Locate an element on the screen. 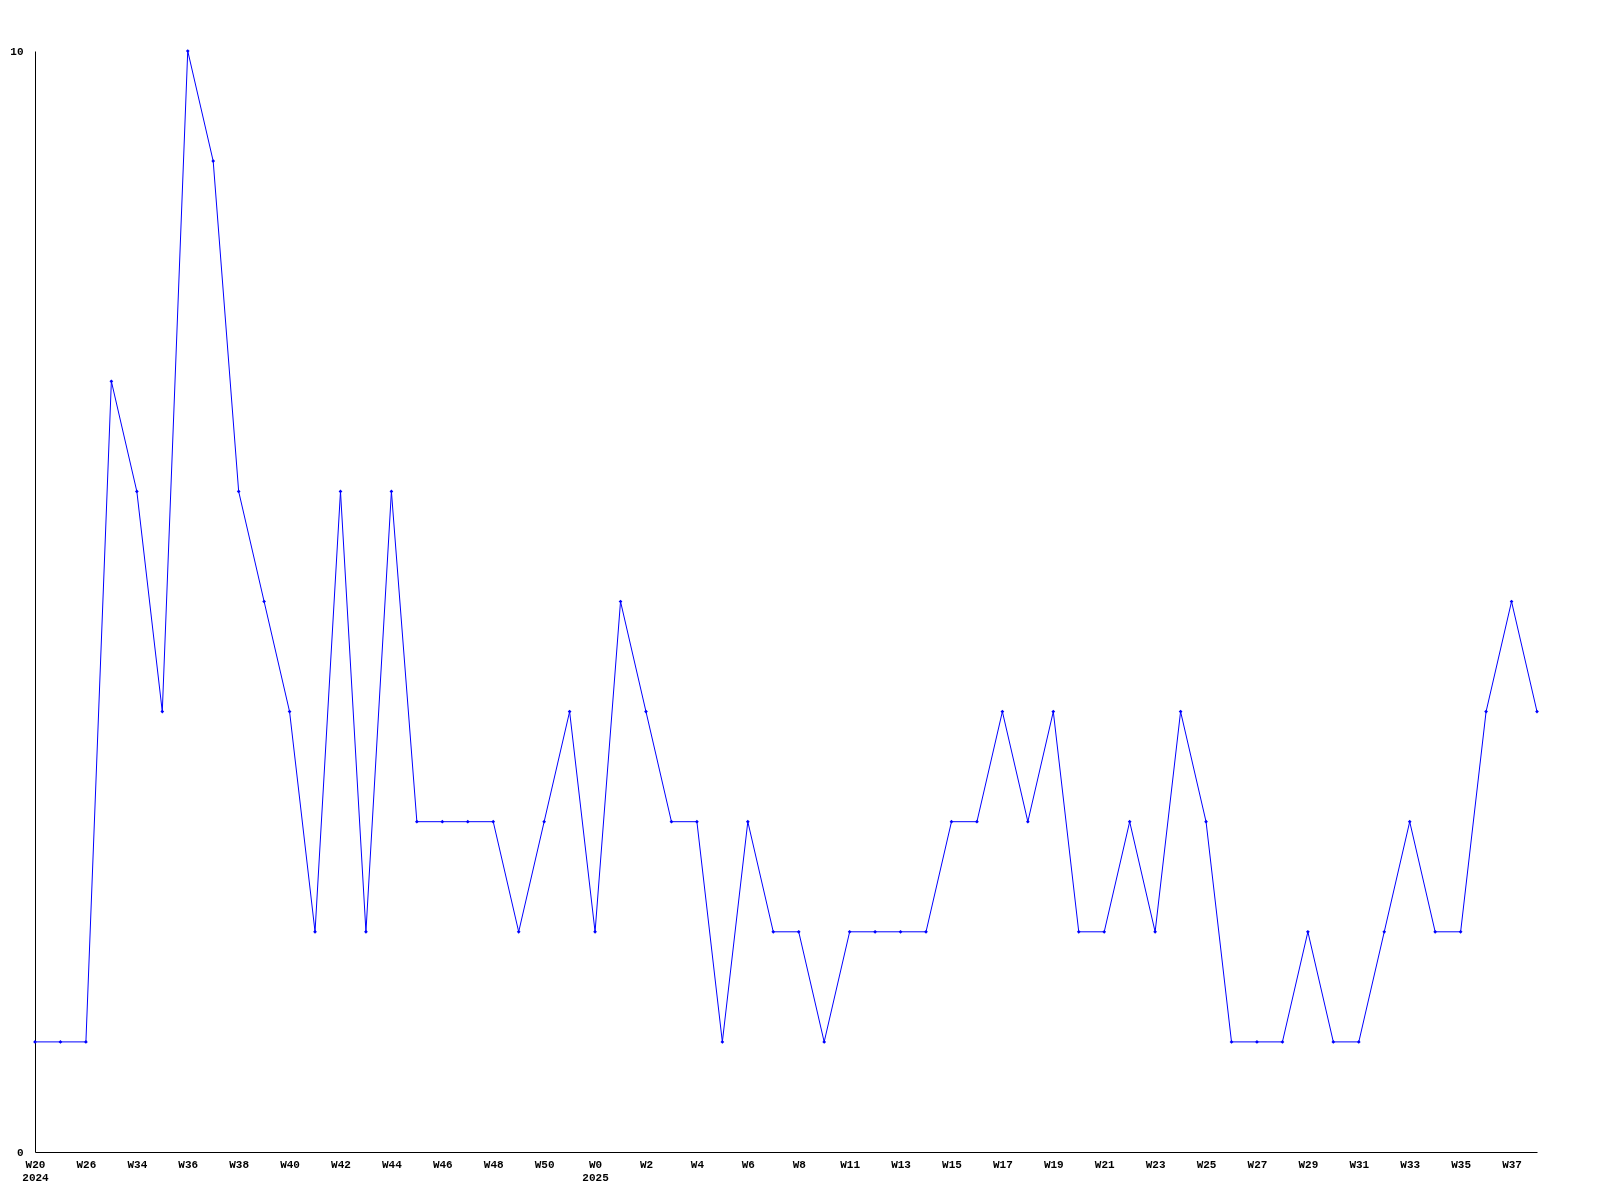 The height and width of the screenshot is (1200, 1600). x-tick-label: W4 is located at coordinates (697, 1164).